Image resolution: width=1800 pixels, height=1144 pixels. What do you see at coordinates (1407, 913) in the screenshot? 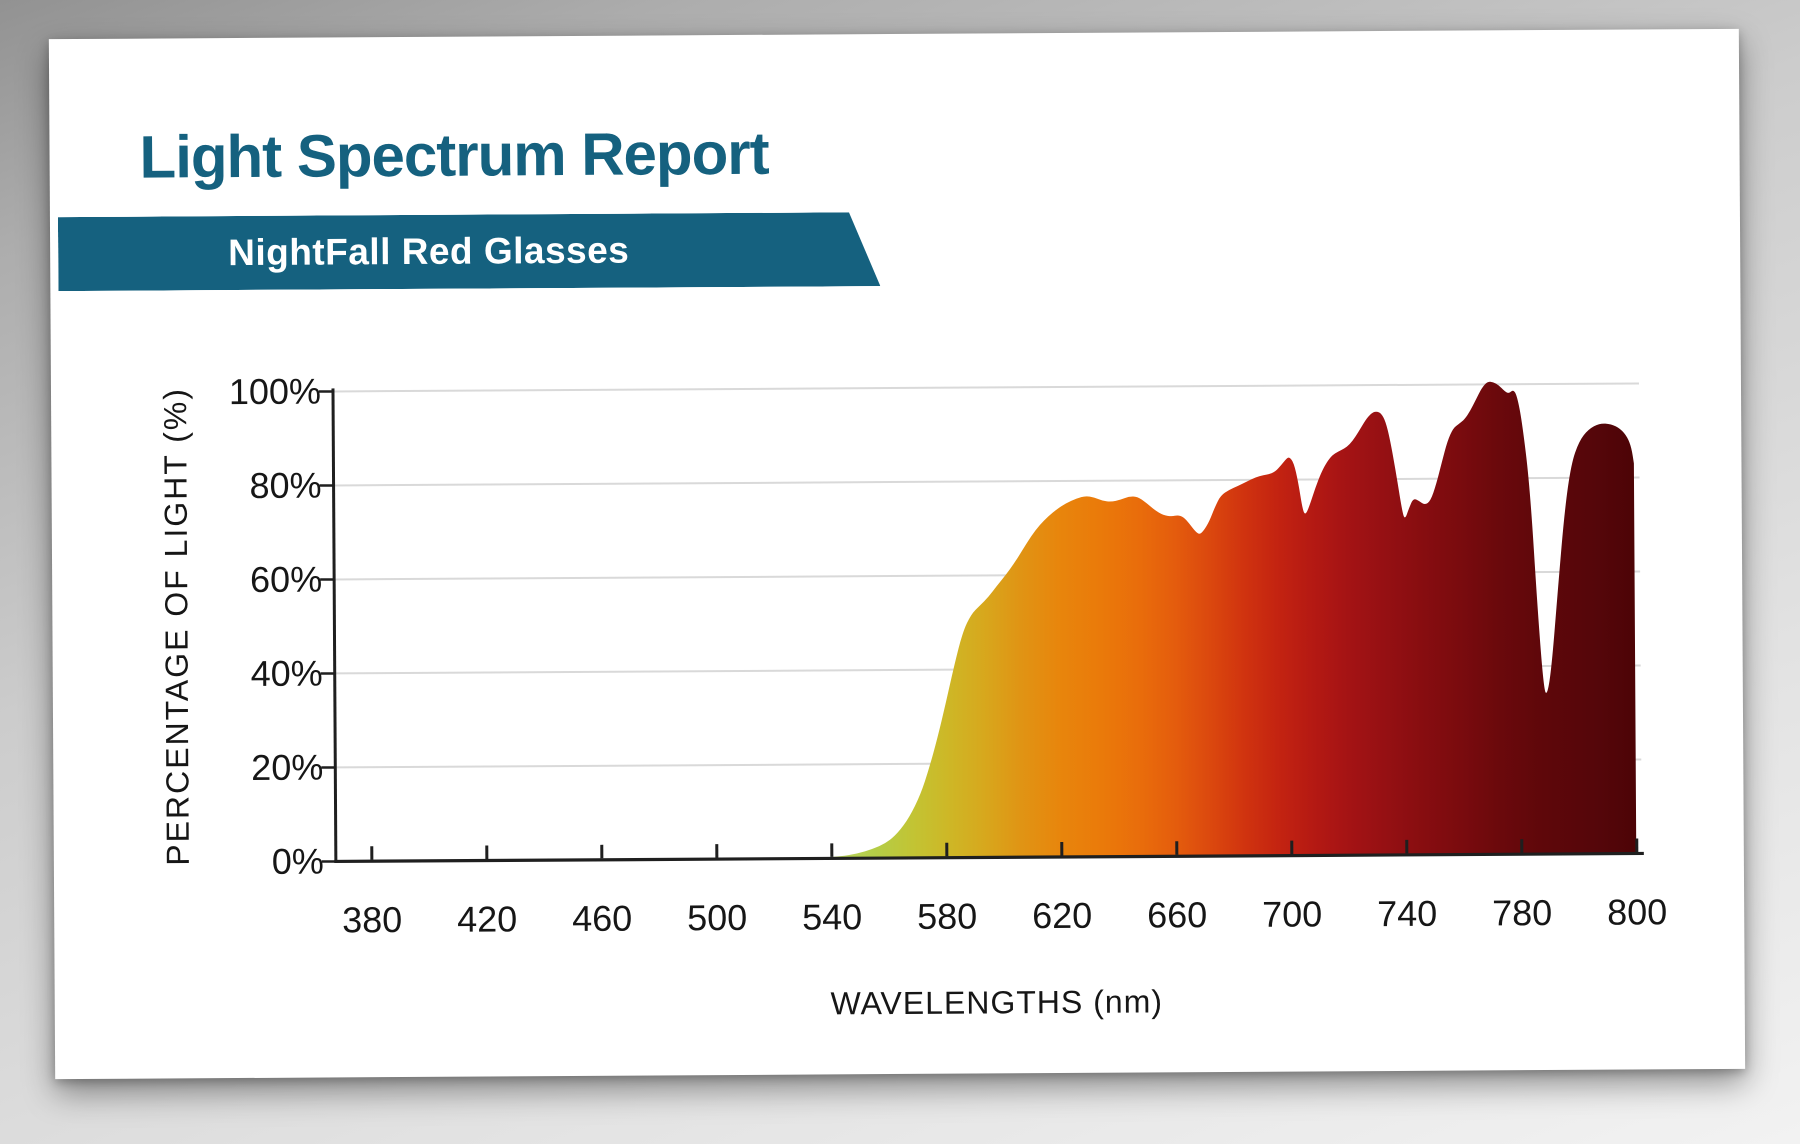
I see `x-tick-label-740: 740` at bounding box center [1407, 913].